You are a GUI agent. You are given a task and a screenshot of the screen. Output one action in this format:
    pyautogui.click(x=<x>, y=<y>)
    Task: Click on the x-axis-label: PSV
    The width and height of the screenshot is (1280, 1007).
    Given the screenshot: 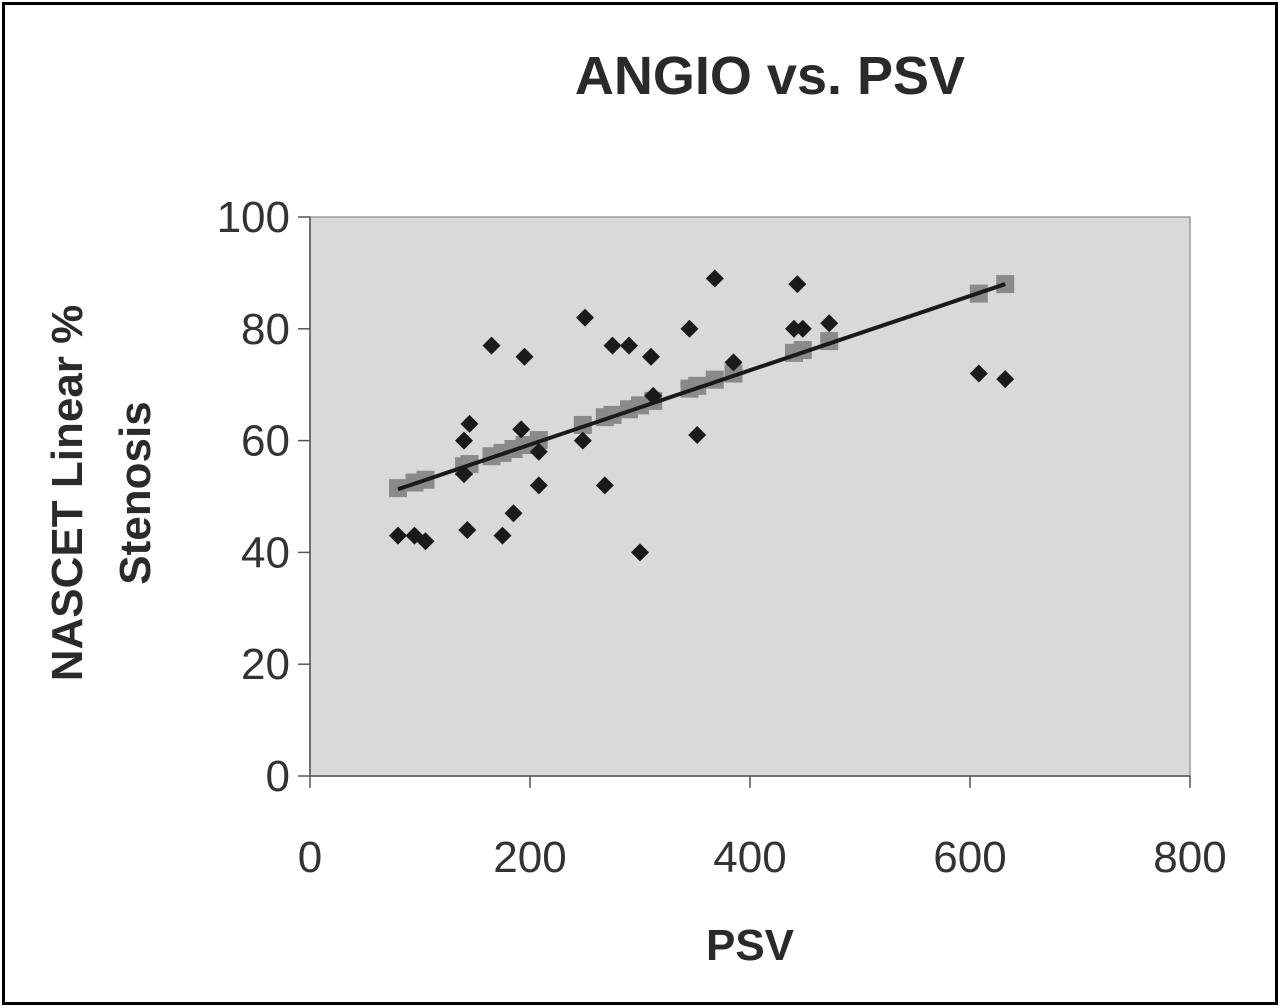 What is the action you would take?
    pyautogui.click(x=750, y=945)
    